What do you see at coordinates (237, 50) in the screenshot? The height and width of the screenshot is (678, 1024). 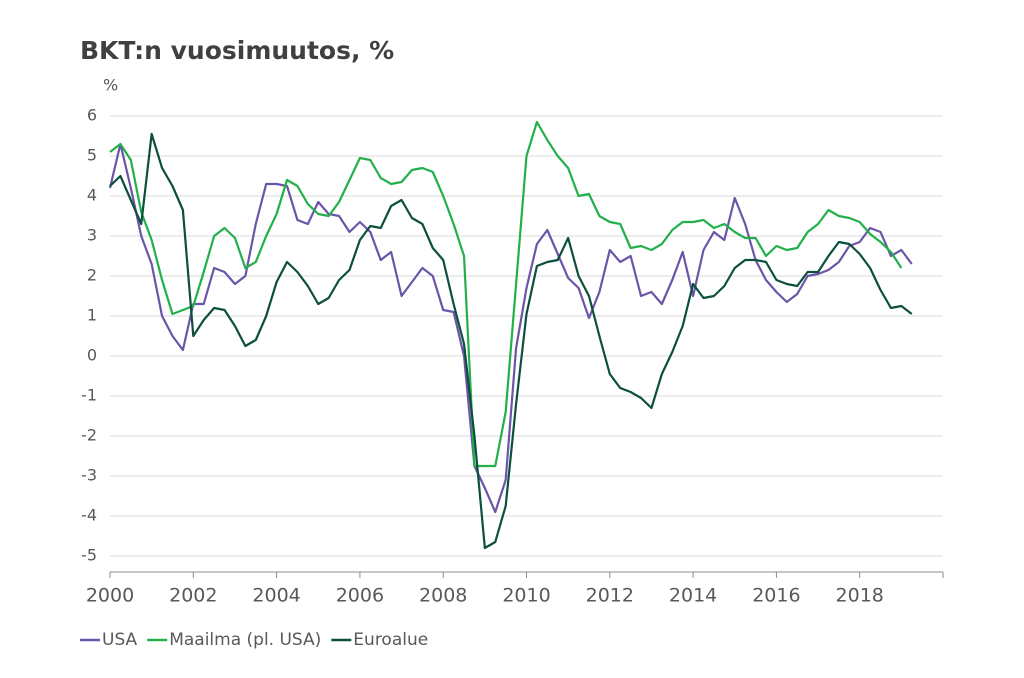 I see `chart-title: BKT:n vuosimuutos, %` at bounding box center [237, 50].